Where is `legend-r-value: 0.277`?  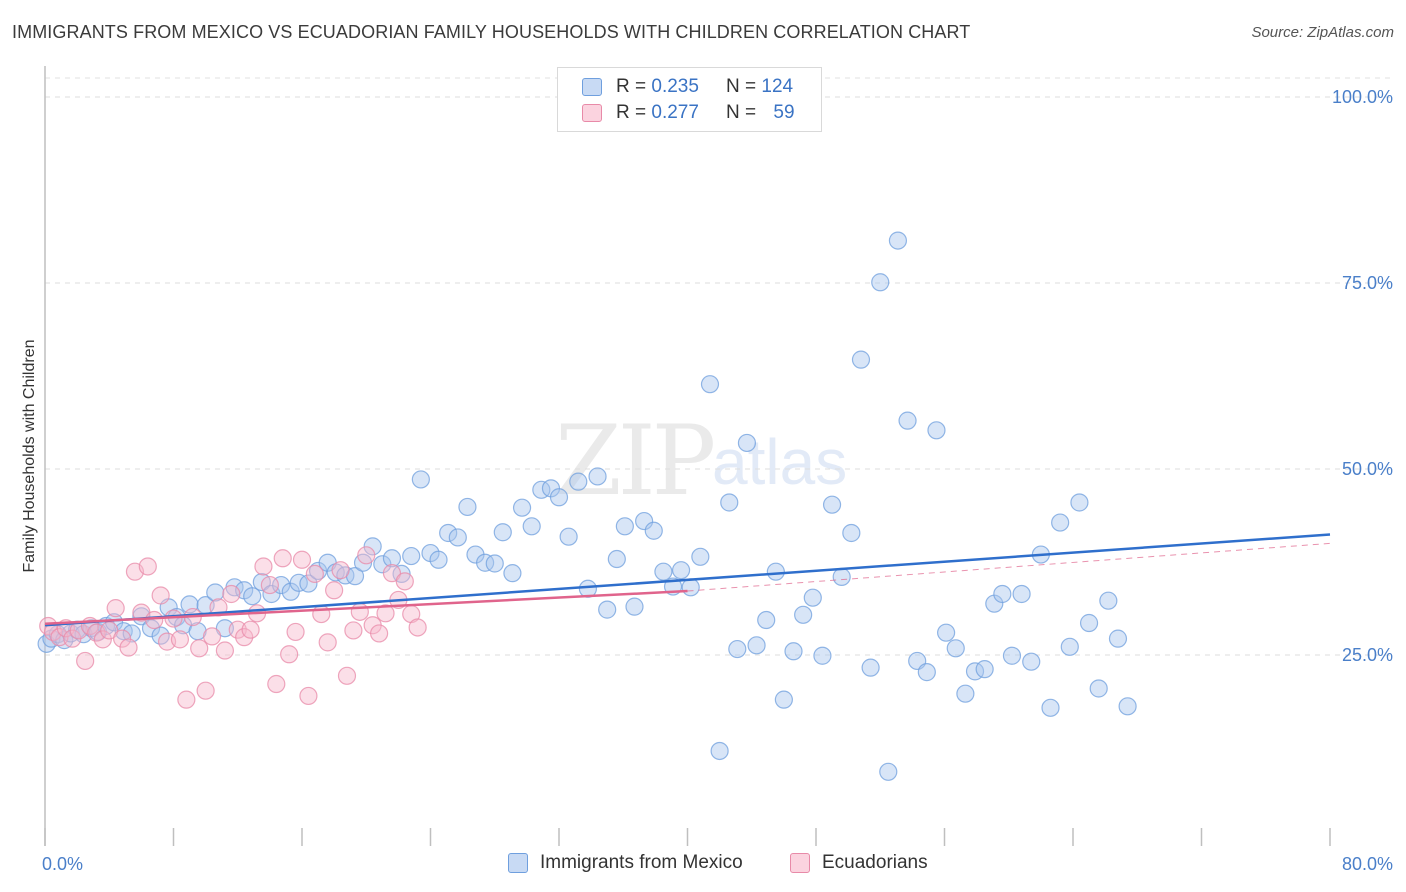 legend-r-value: 0.277 is located at coordinates (675, 112).